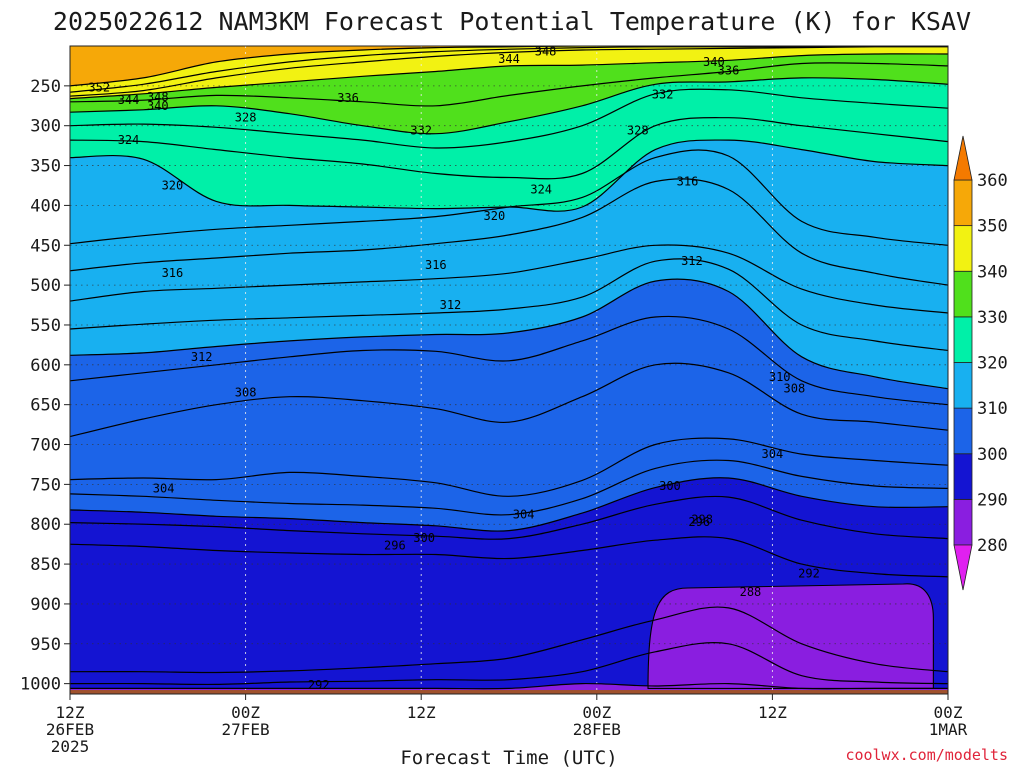  I want to click on y-tick-label: 300, so click(45, 127).